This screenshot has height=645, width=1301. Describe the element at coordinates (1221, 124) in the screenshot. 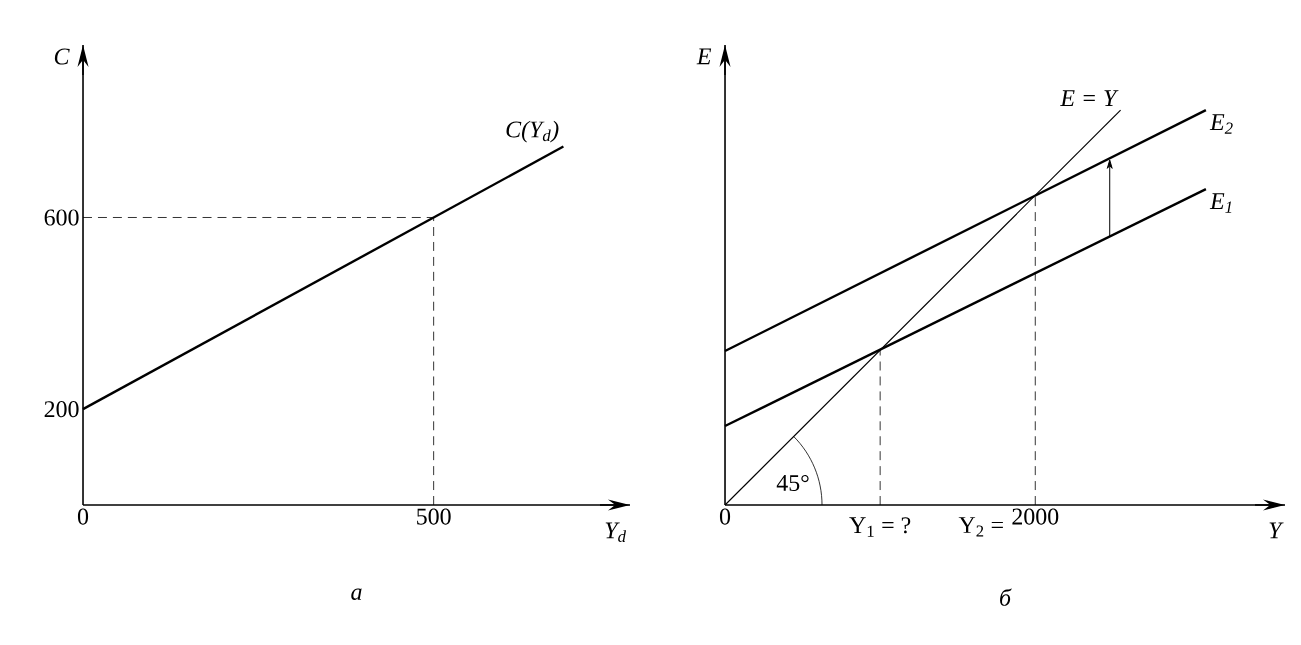

I see `series-label: E$_{2}$` at that location.